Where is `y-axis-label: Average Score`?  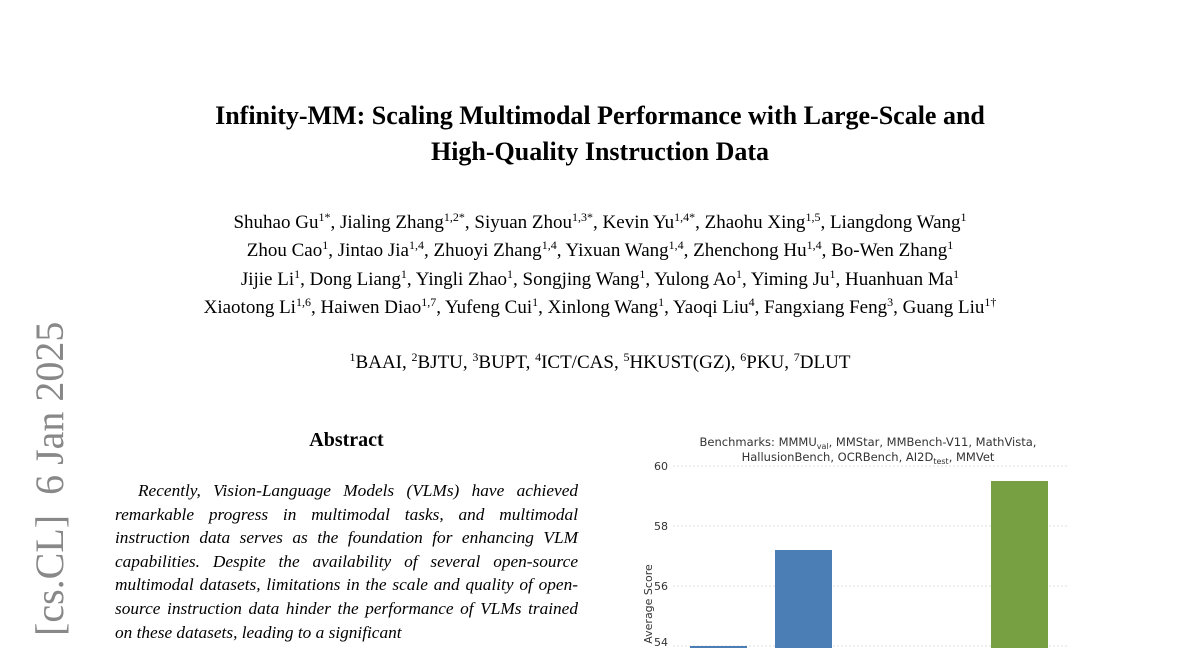
y-axis-label: Average Score is located at coordinates (648, 604).